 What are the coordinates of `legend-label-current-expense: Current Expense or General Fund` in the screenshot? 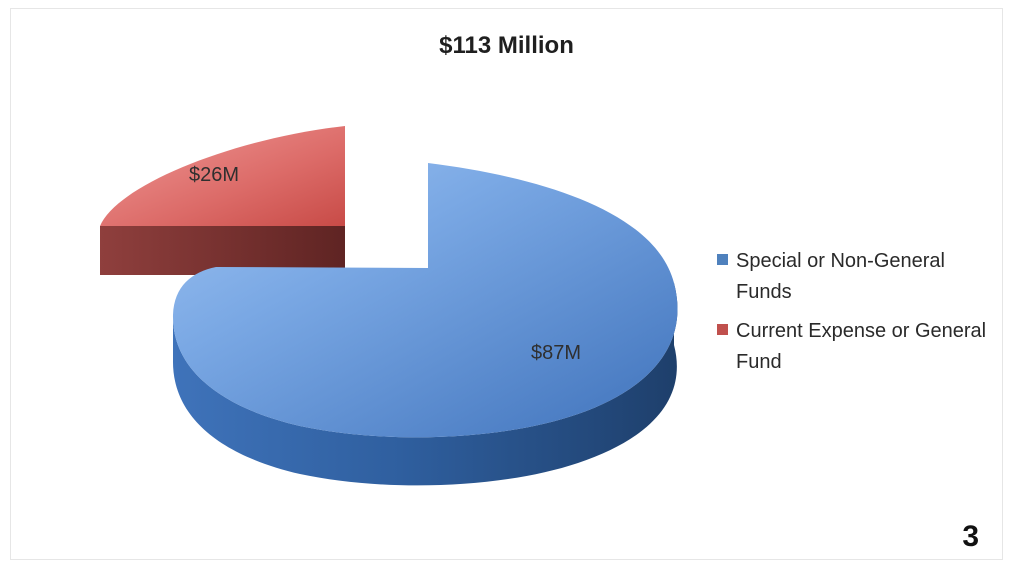 It's located at (861, 346).